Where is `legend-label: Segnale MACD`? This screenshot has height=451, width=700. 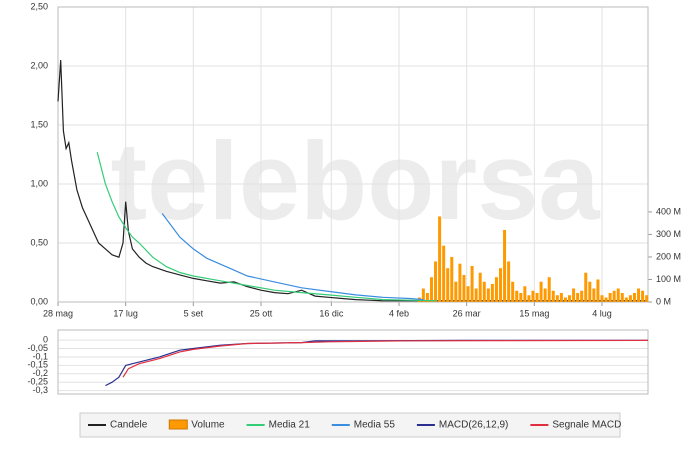 legend-label: Segnale MACD is located at coordinates (586, 425).